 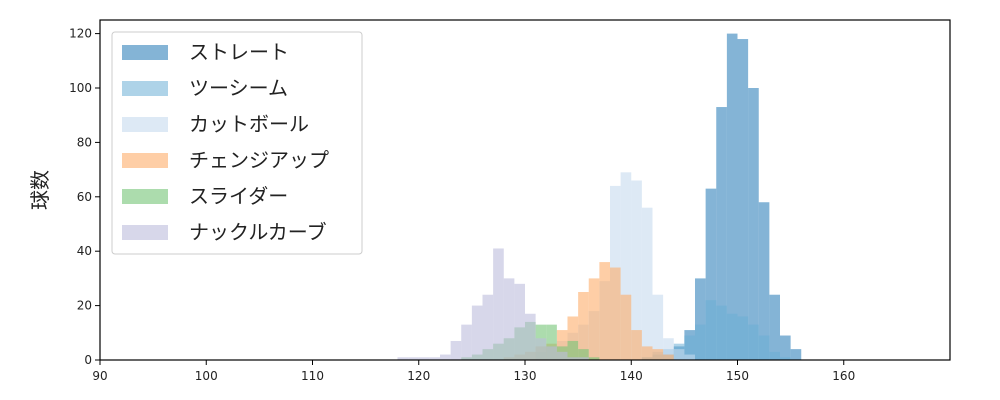 I want to click on y-tick-label: 60, so click(x=84, y=197).